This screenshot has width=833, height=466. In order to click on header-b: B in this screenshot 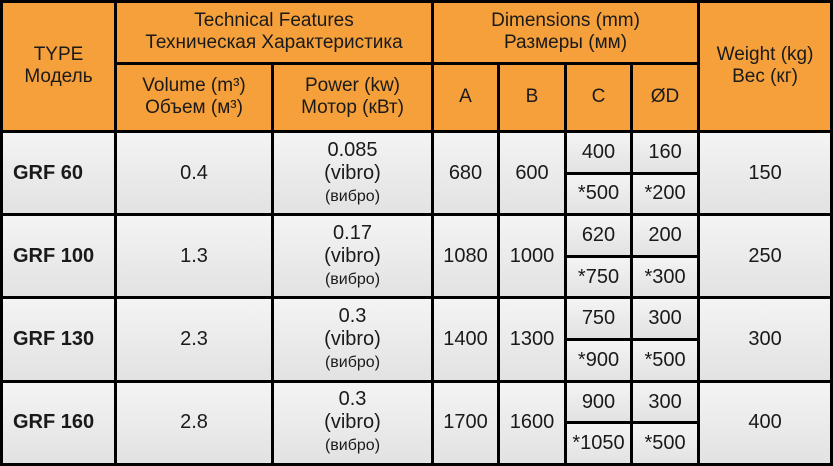, I will do `click(533, 98)`.